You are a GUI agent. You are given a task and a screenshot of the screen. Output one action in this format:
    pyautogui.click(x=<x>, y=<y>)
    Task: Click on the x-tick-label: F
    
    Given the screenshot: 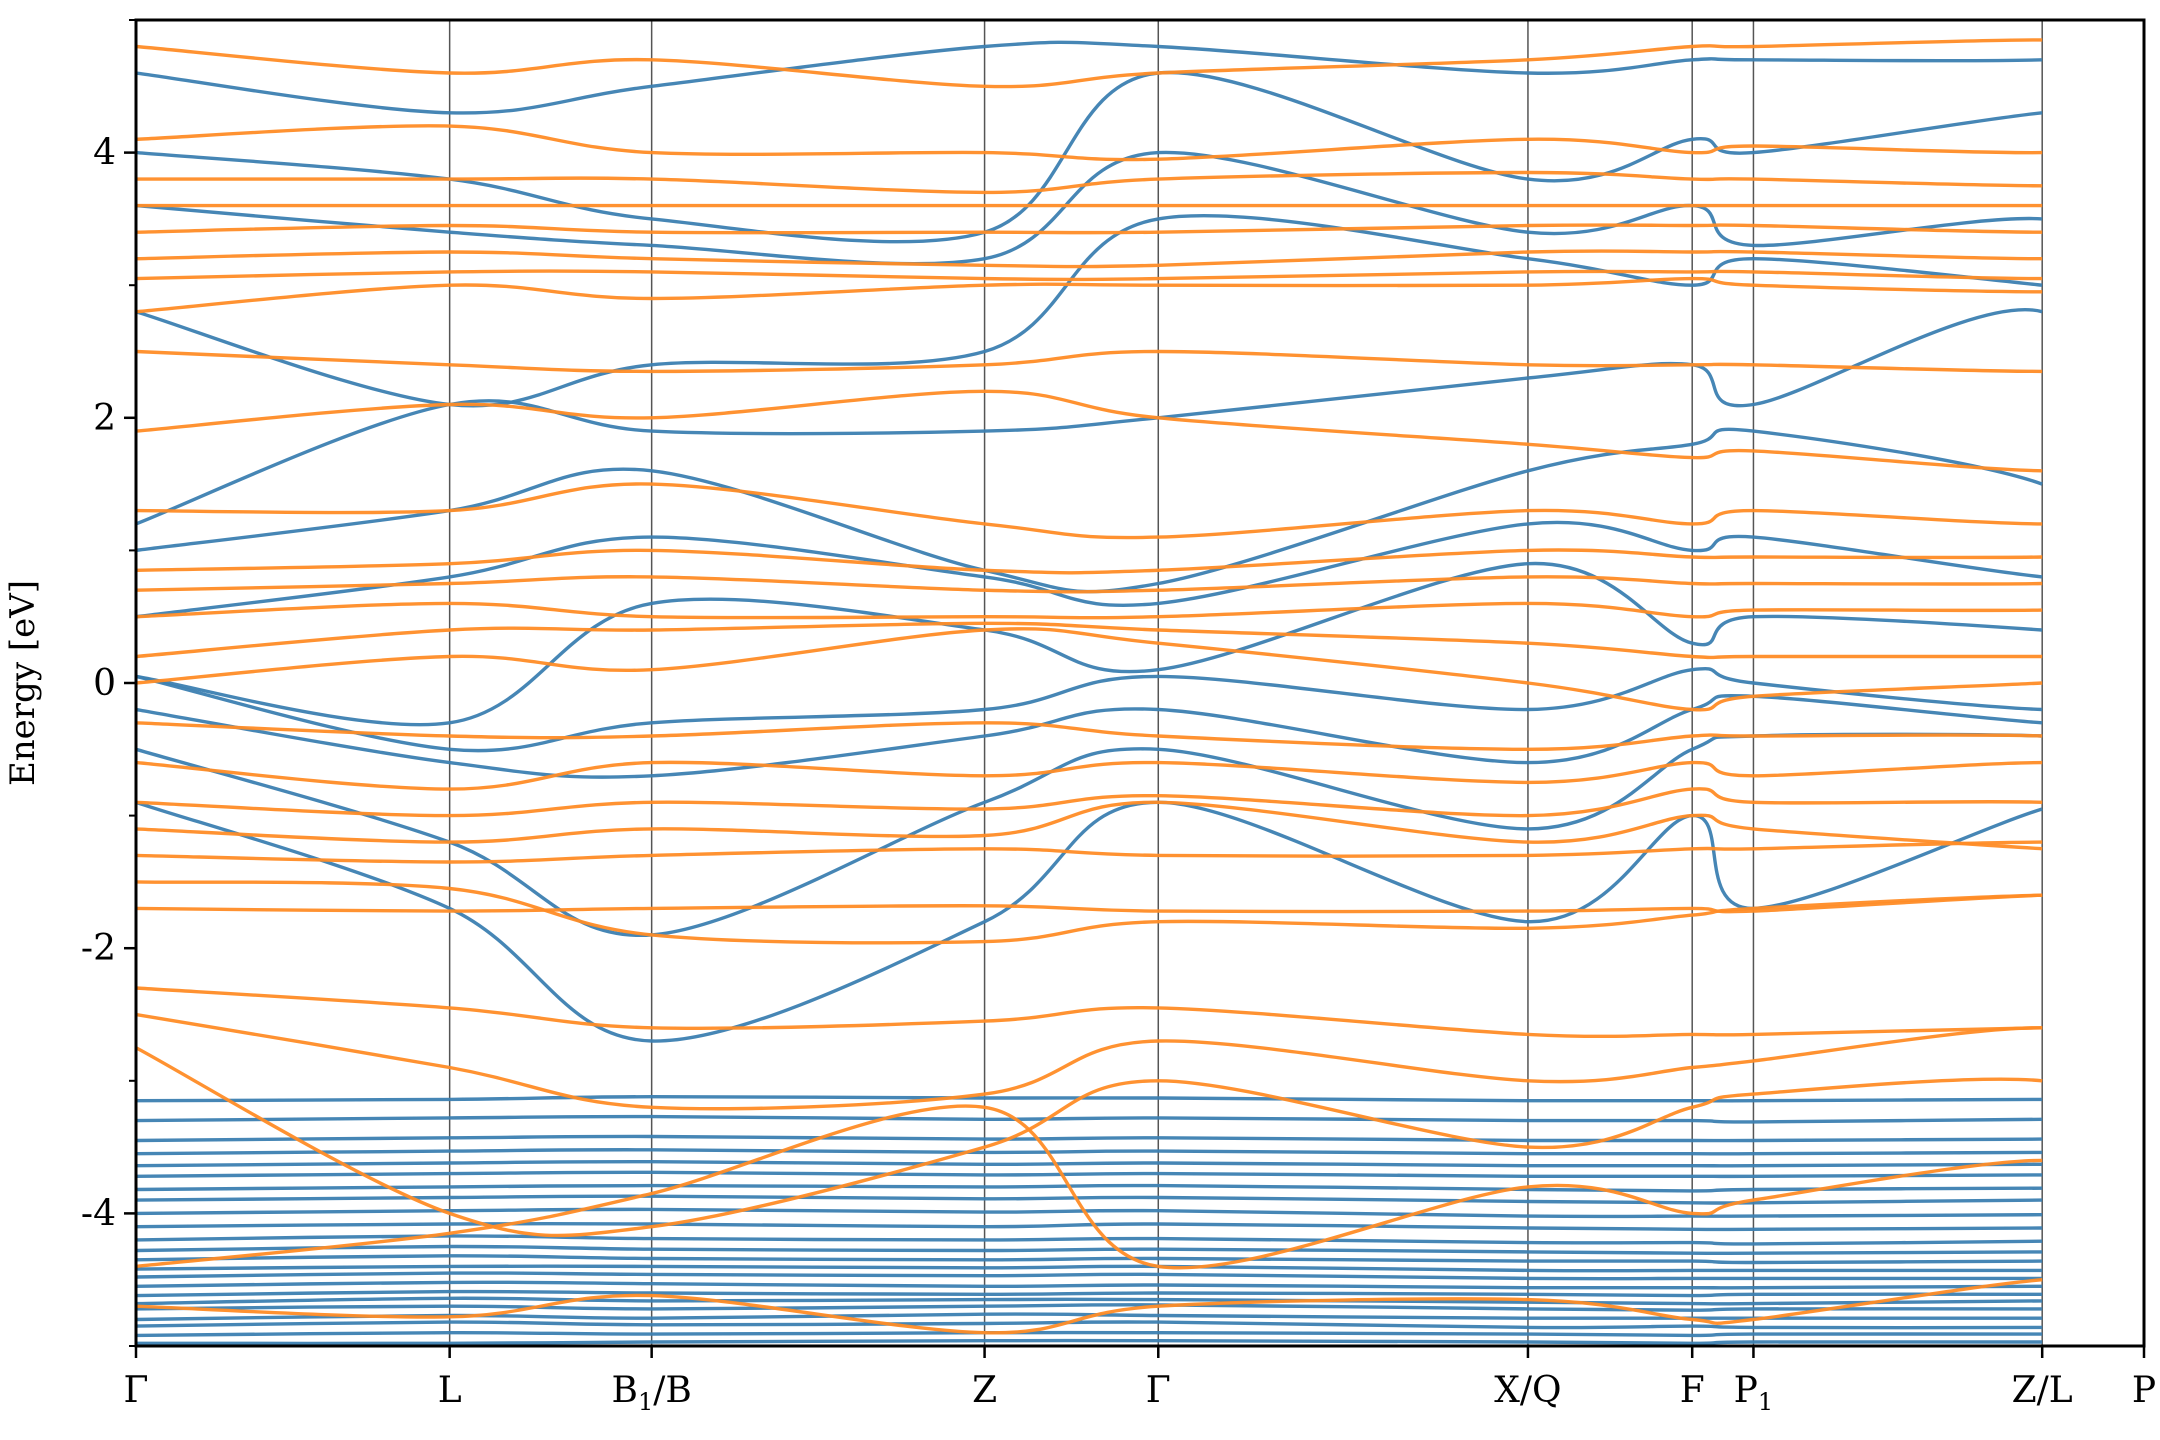 What is the action you would take?
    pyautogui.click(x=1692, y=1390)
    